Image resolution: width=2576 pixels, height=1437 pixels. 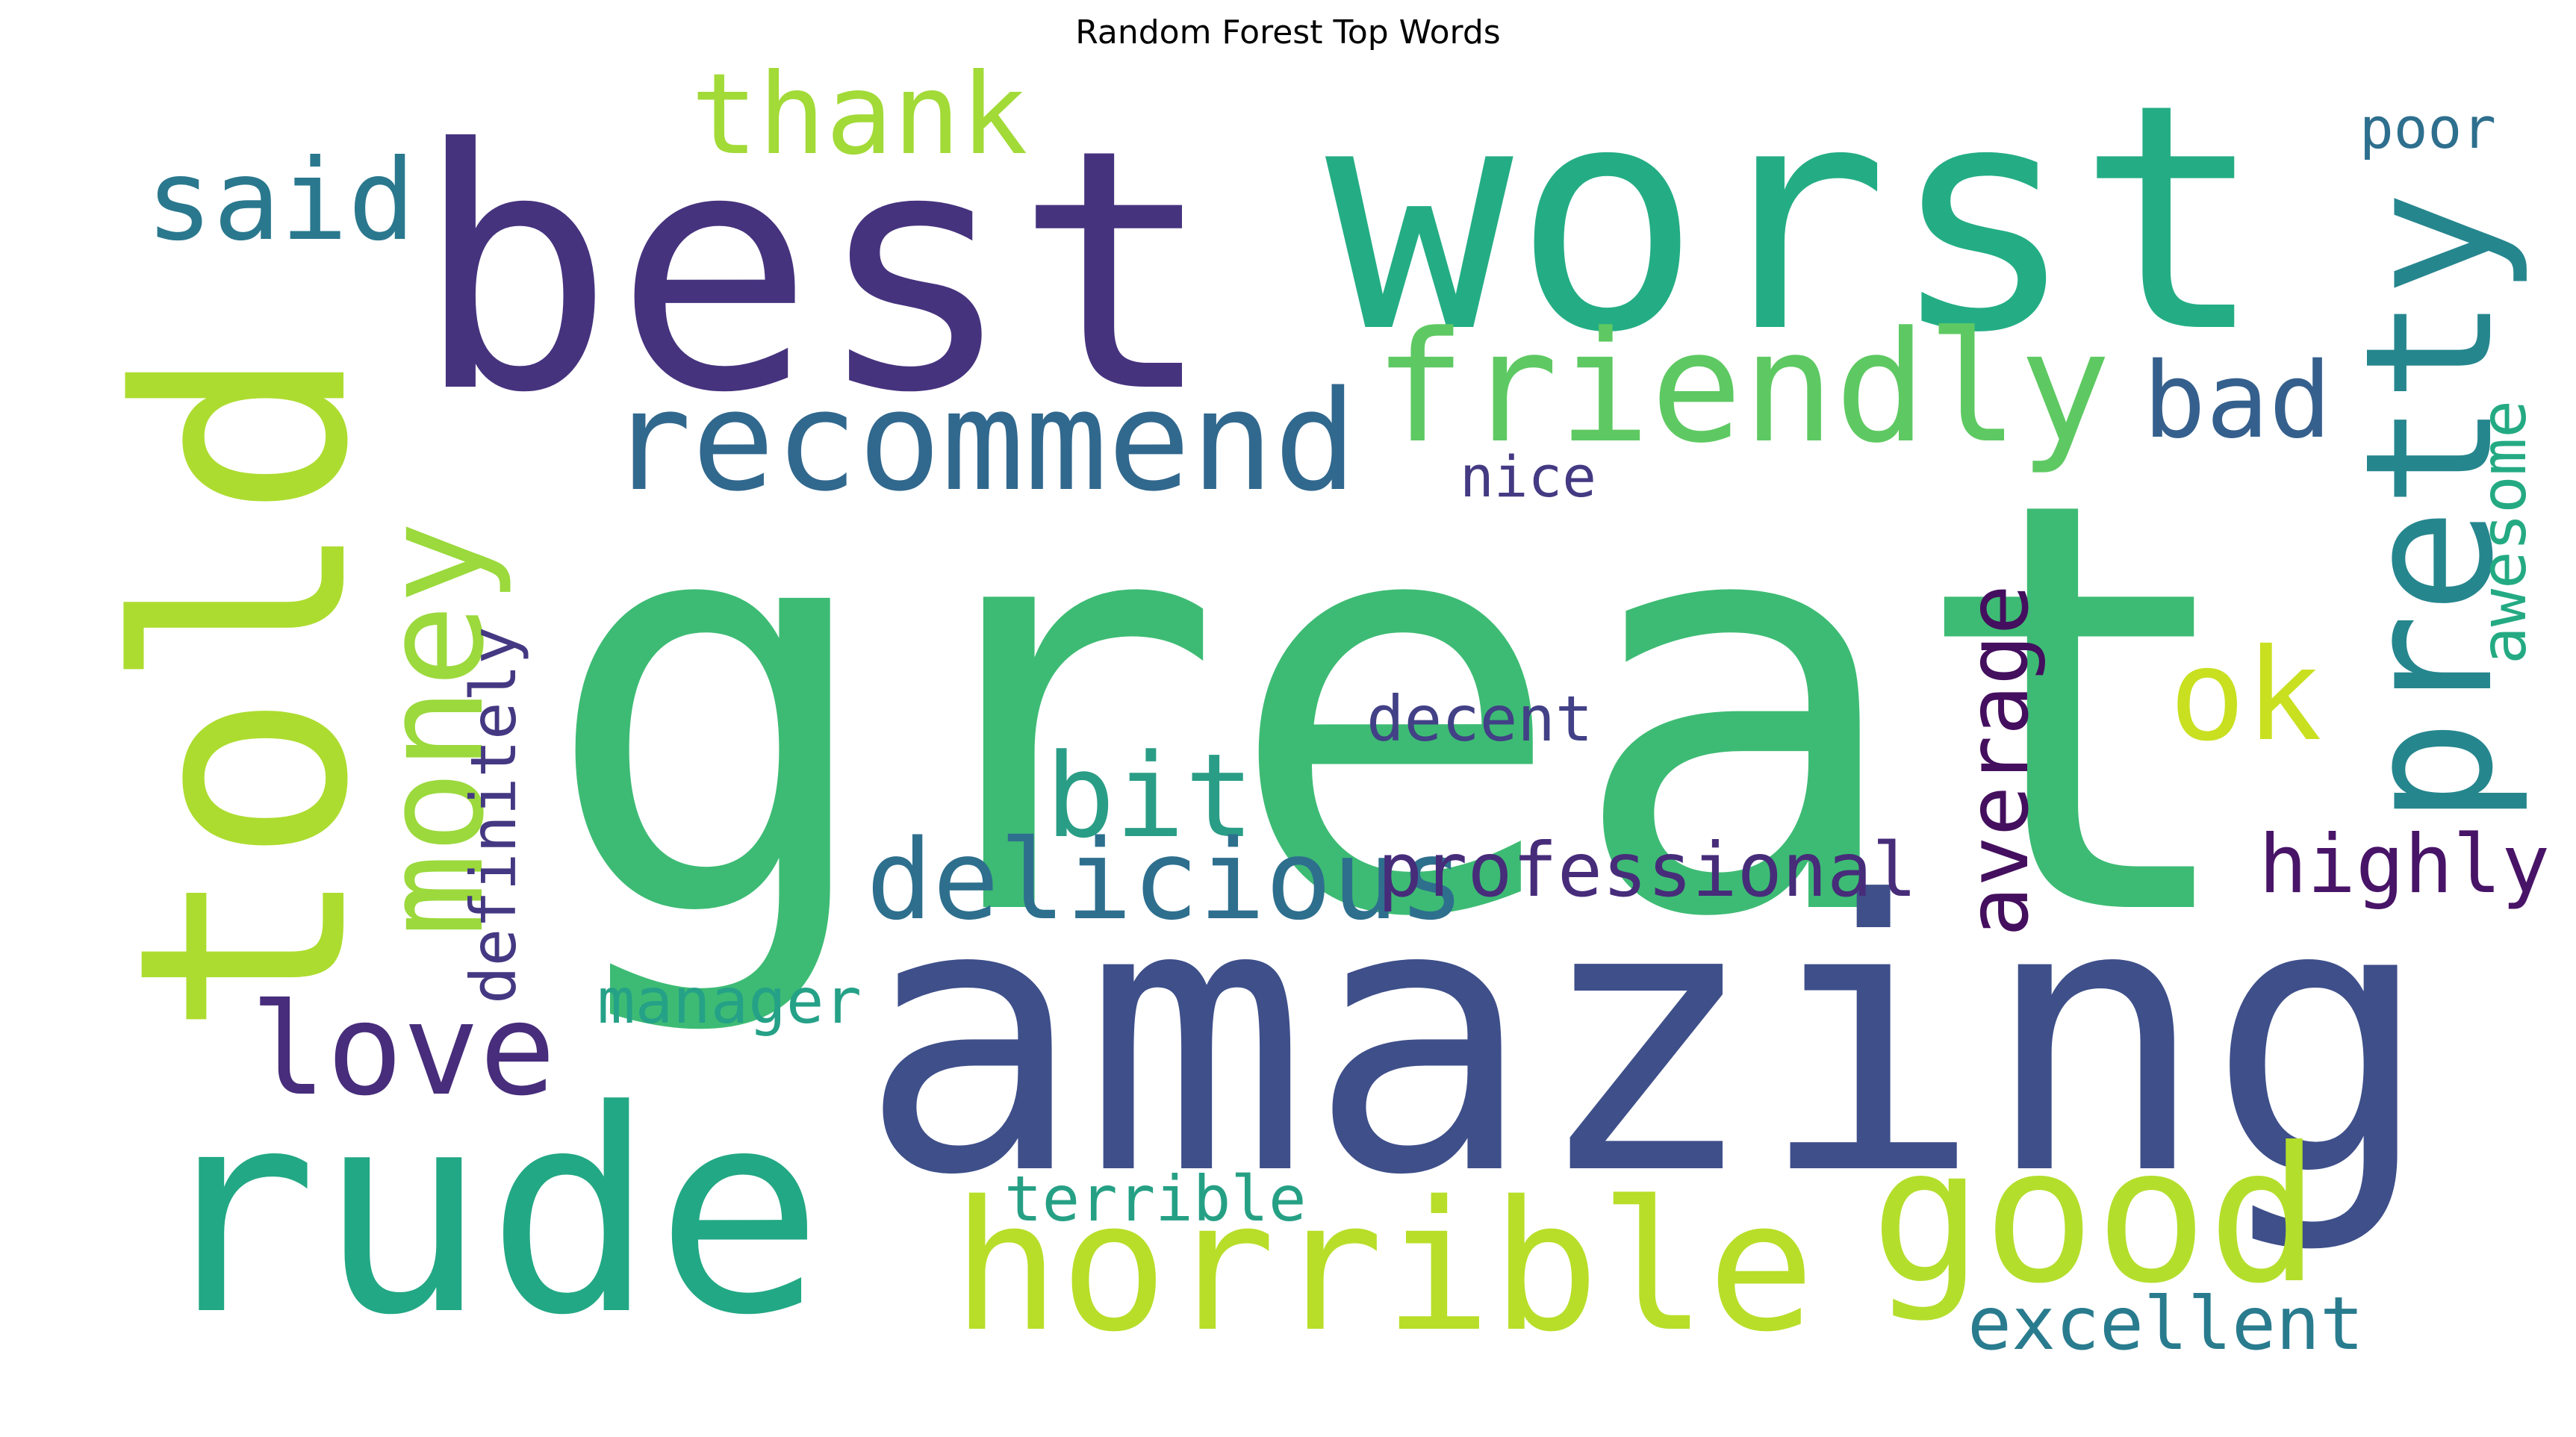 I want to click on word-worst: worst, so click(x=1795, y=219).